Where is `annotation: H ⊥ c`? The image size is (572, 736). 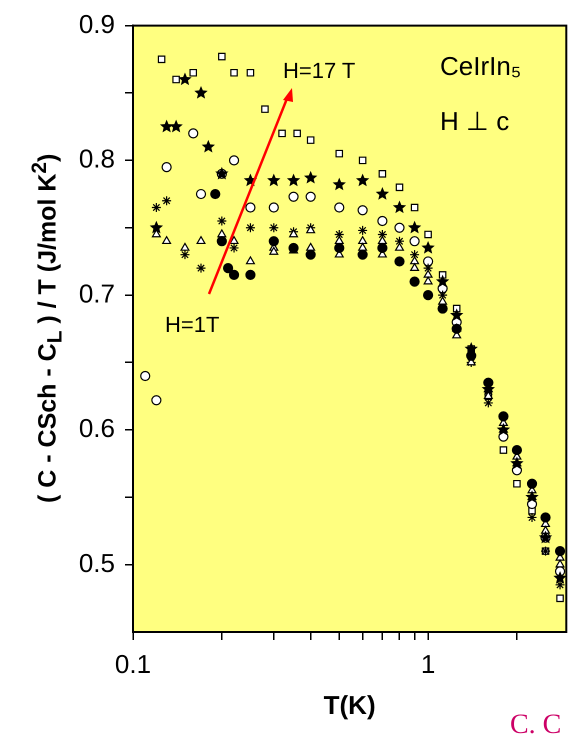 annotation: H ⊥ c is located at coordinates (475, 121).